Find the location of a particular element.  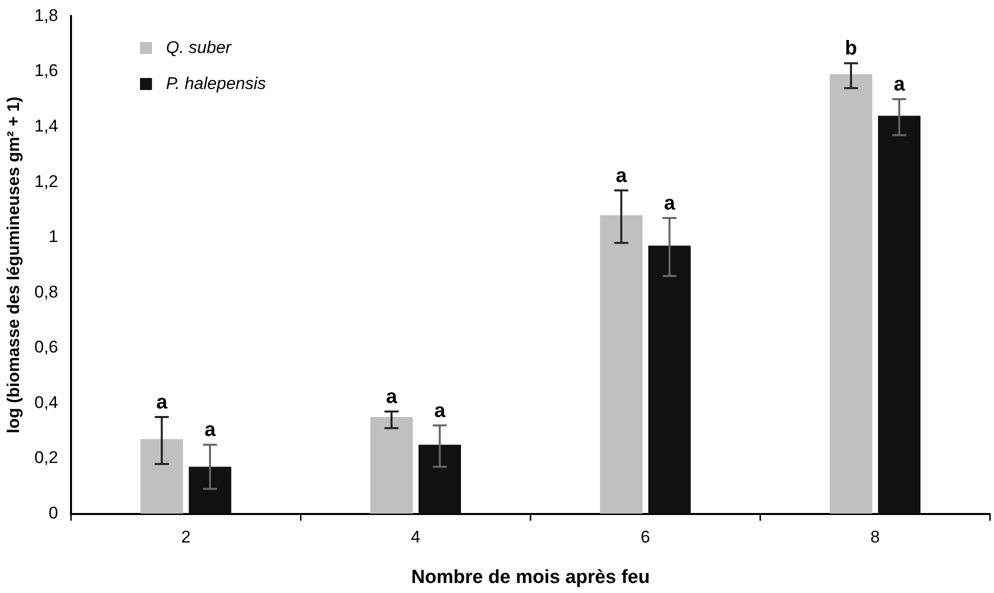

y-axis-title: log (biomasse des légumineuses gm² + 1) is located at coordinates (13, 265).